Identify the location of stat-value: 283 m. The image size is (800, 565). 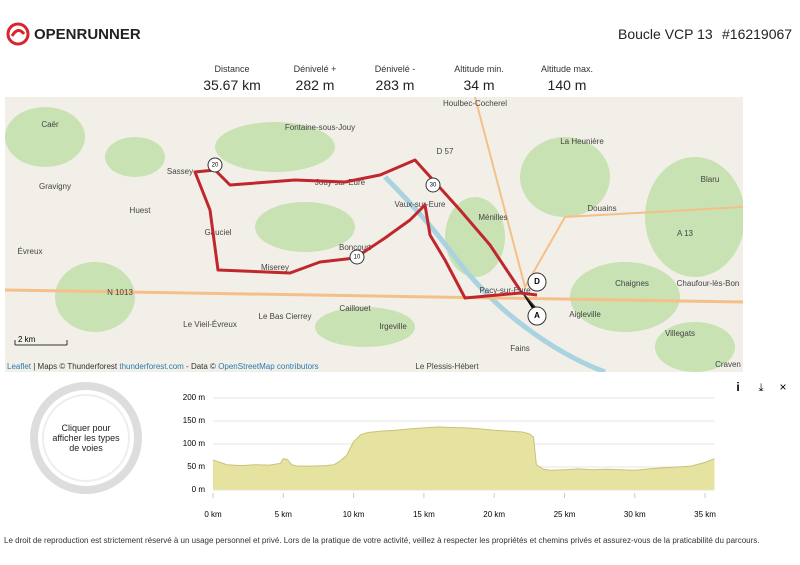
(395, 85).